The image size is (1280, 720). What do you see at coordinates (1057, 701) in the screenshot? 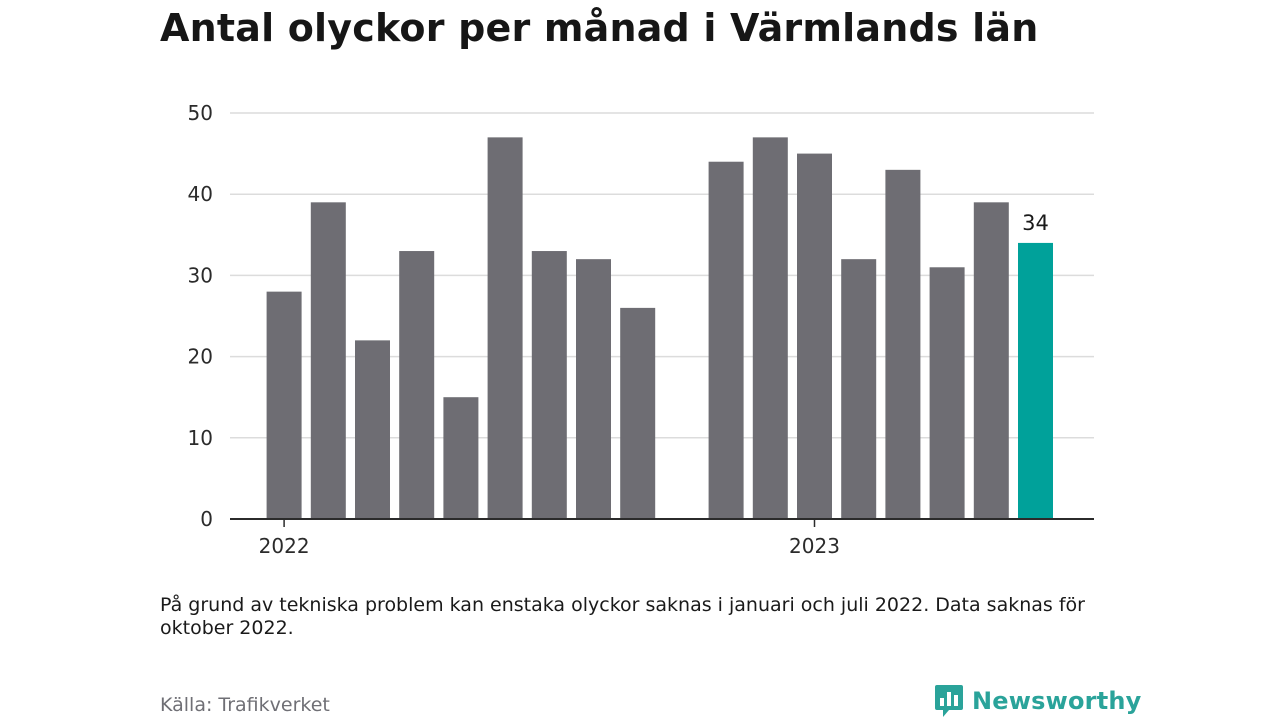
I see `brand-name: Newsworthy` at bounding box center [1057, 701].